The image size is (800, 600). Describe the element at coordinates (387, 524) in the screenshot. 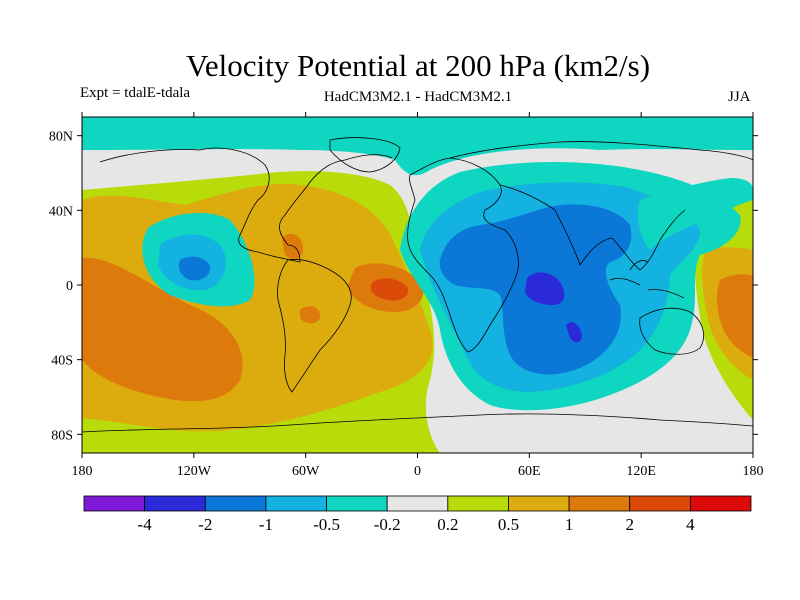

I see `colorbar-label: -0.2` at that location.